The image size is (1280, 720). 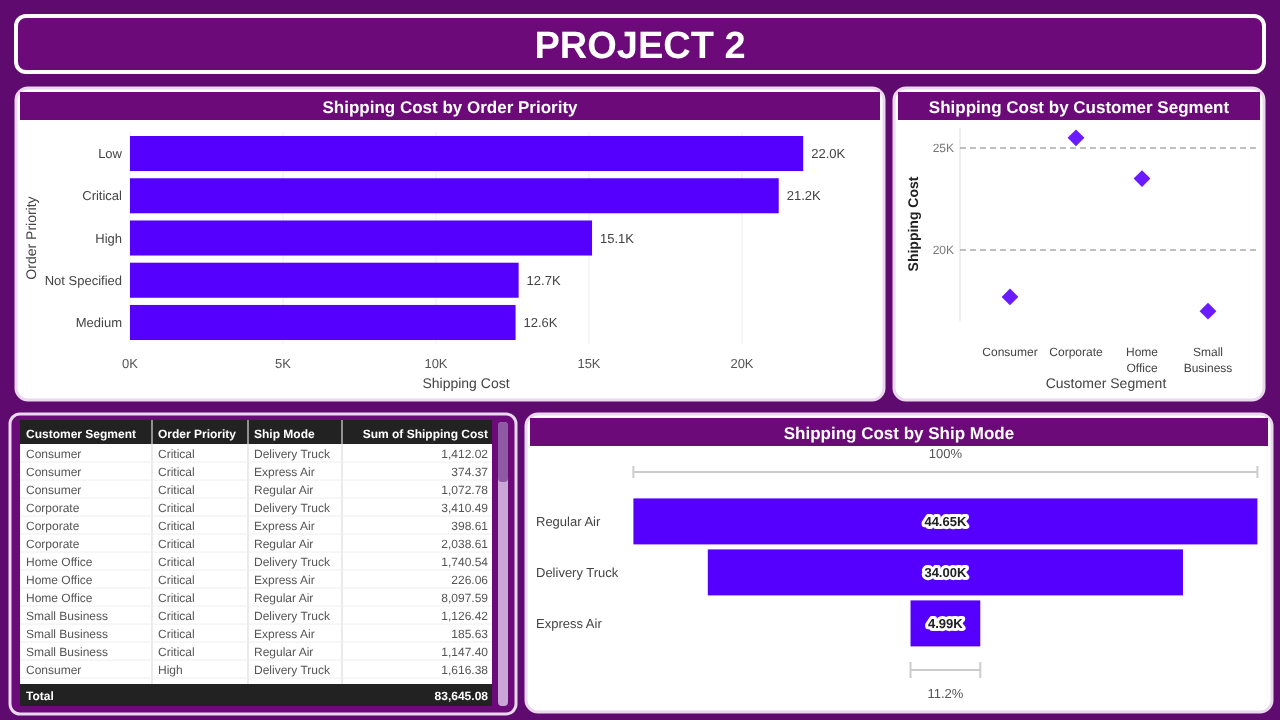 What do you see at coordinates (1079, 107) in the screenshot?
I see `chart-title: Shipping Cost by Customer Segment` at bounding box center [1079, 107].